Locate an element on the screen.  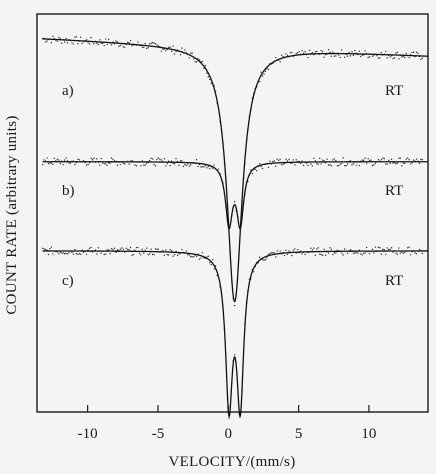
series-label: c) is located at coordinates (68, 281).